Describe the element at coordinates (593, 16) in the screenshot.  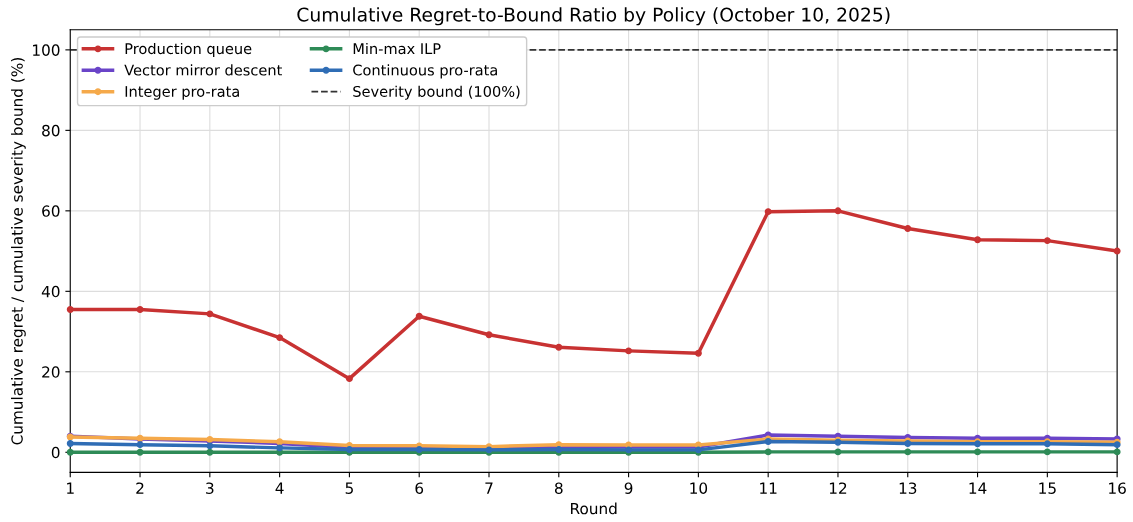
I see `chart-title: Cumulative Regret-to-Bound Ratio by Policy (October 10, 2025)` at that location.